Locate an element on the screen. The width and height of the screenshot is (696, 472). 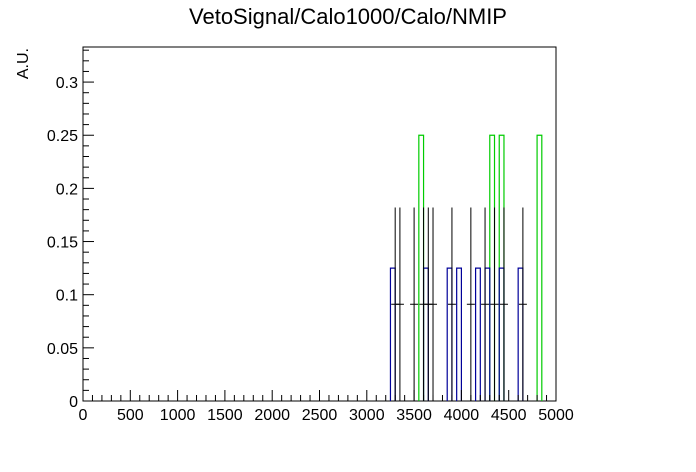
y-axis-title: A.U. is located at coordinates (23, 63).